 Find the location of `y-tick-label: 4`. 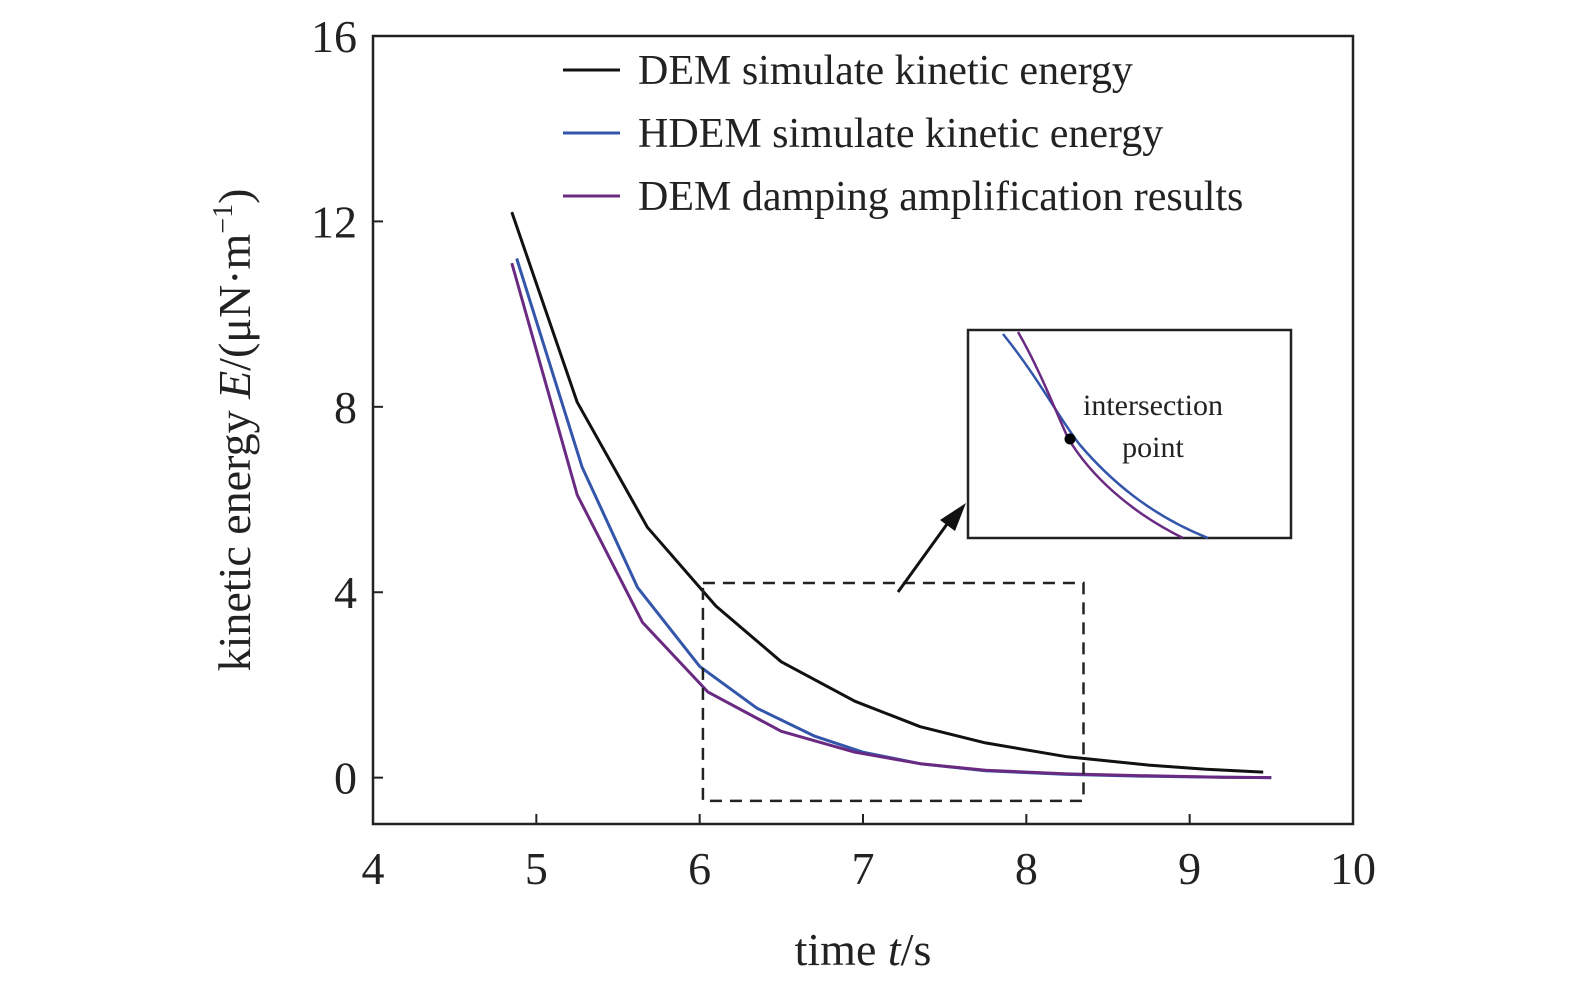

y-tick-label: 4 is located at coordinates (345, 592).